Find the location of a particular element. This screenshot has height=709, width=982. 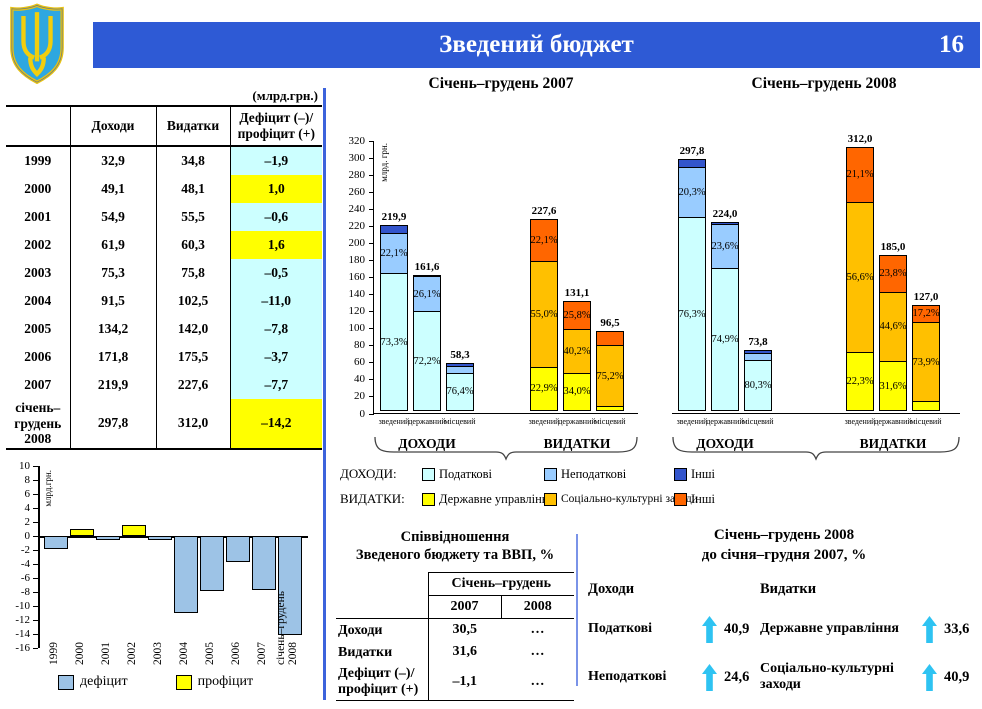

y-tick-label: -12 is located at coordinates (22, 619).